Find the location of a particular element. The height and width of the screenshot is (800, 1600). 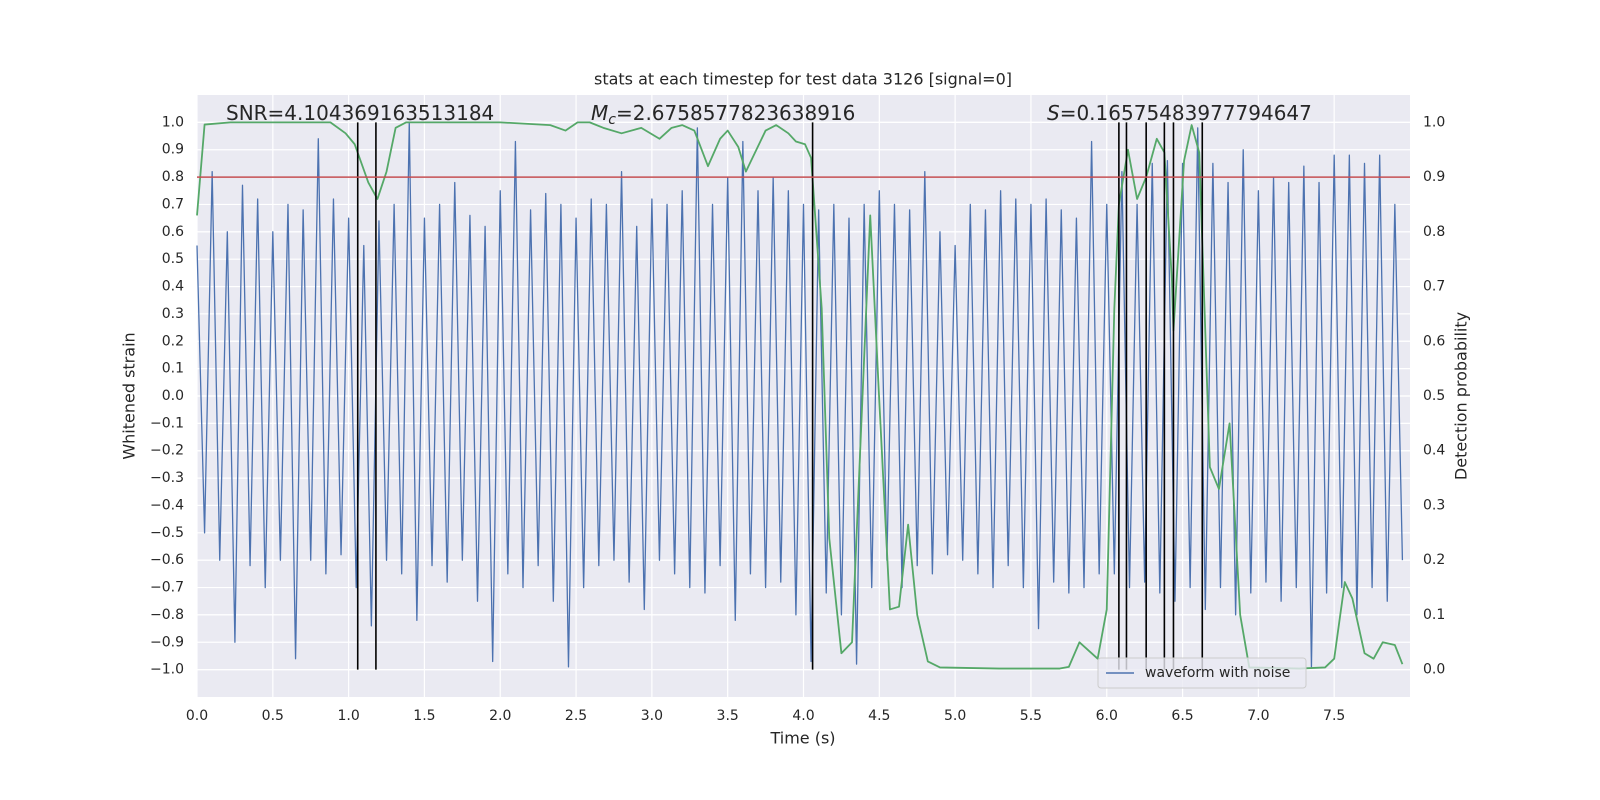

y-tick-label: −0.4 is located at coordinates (167, 505).